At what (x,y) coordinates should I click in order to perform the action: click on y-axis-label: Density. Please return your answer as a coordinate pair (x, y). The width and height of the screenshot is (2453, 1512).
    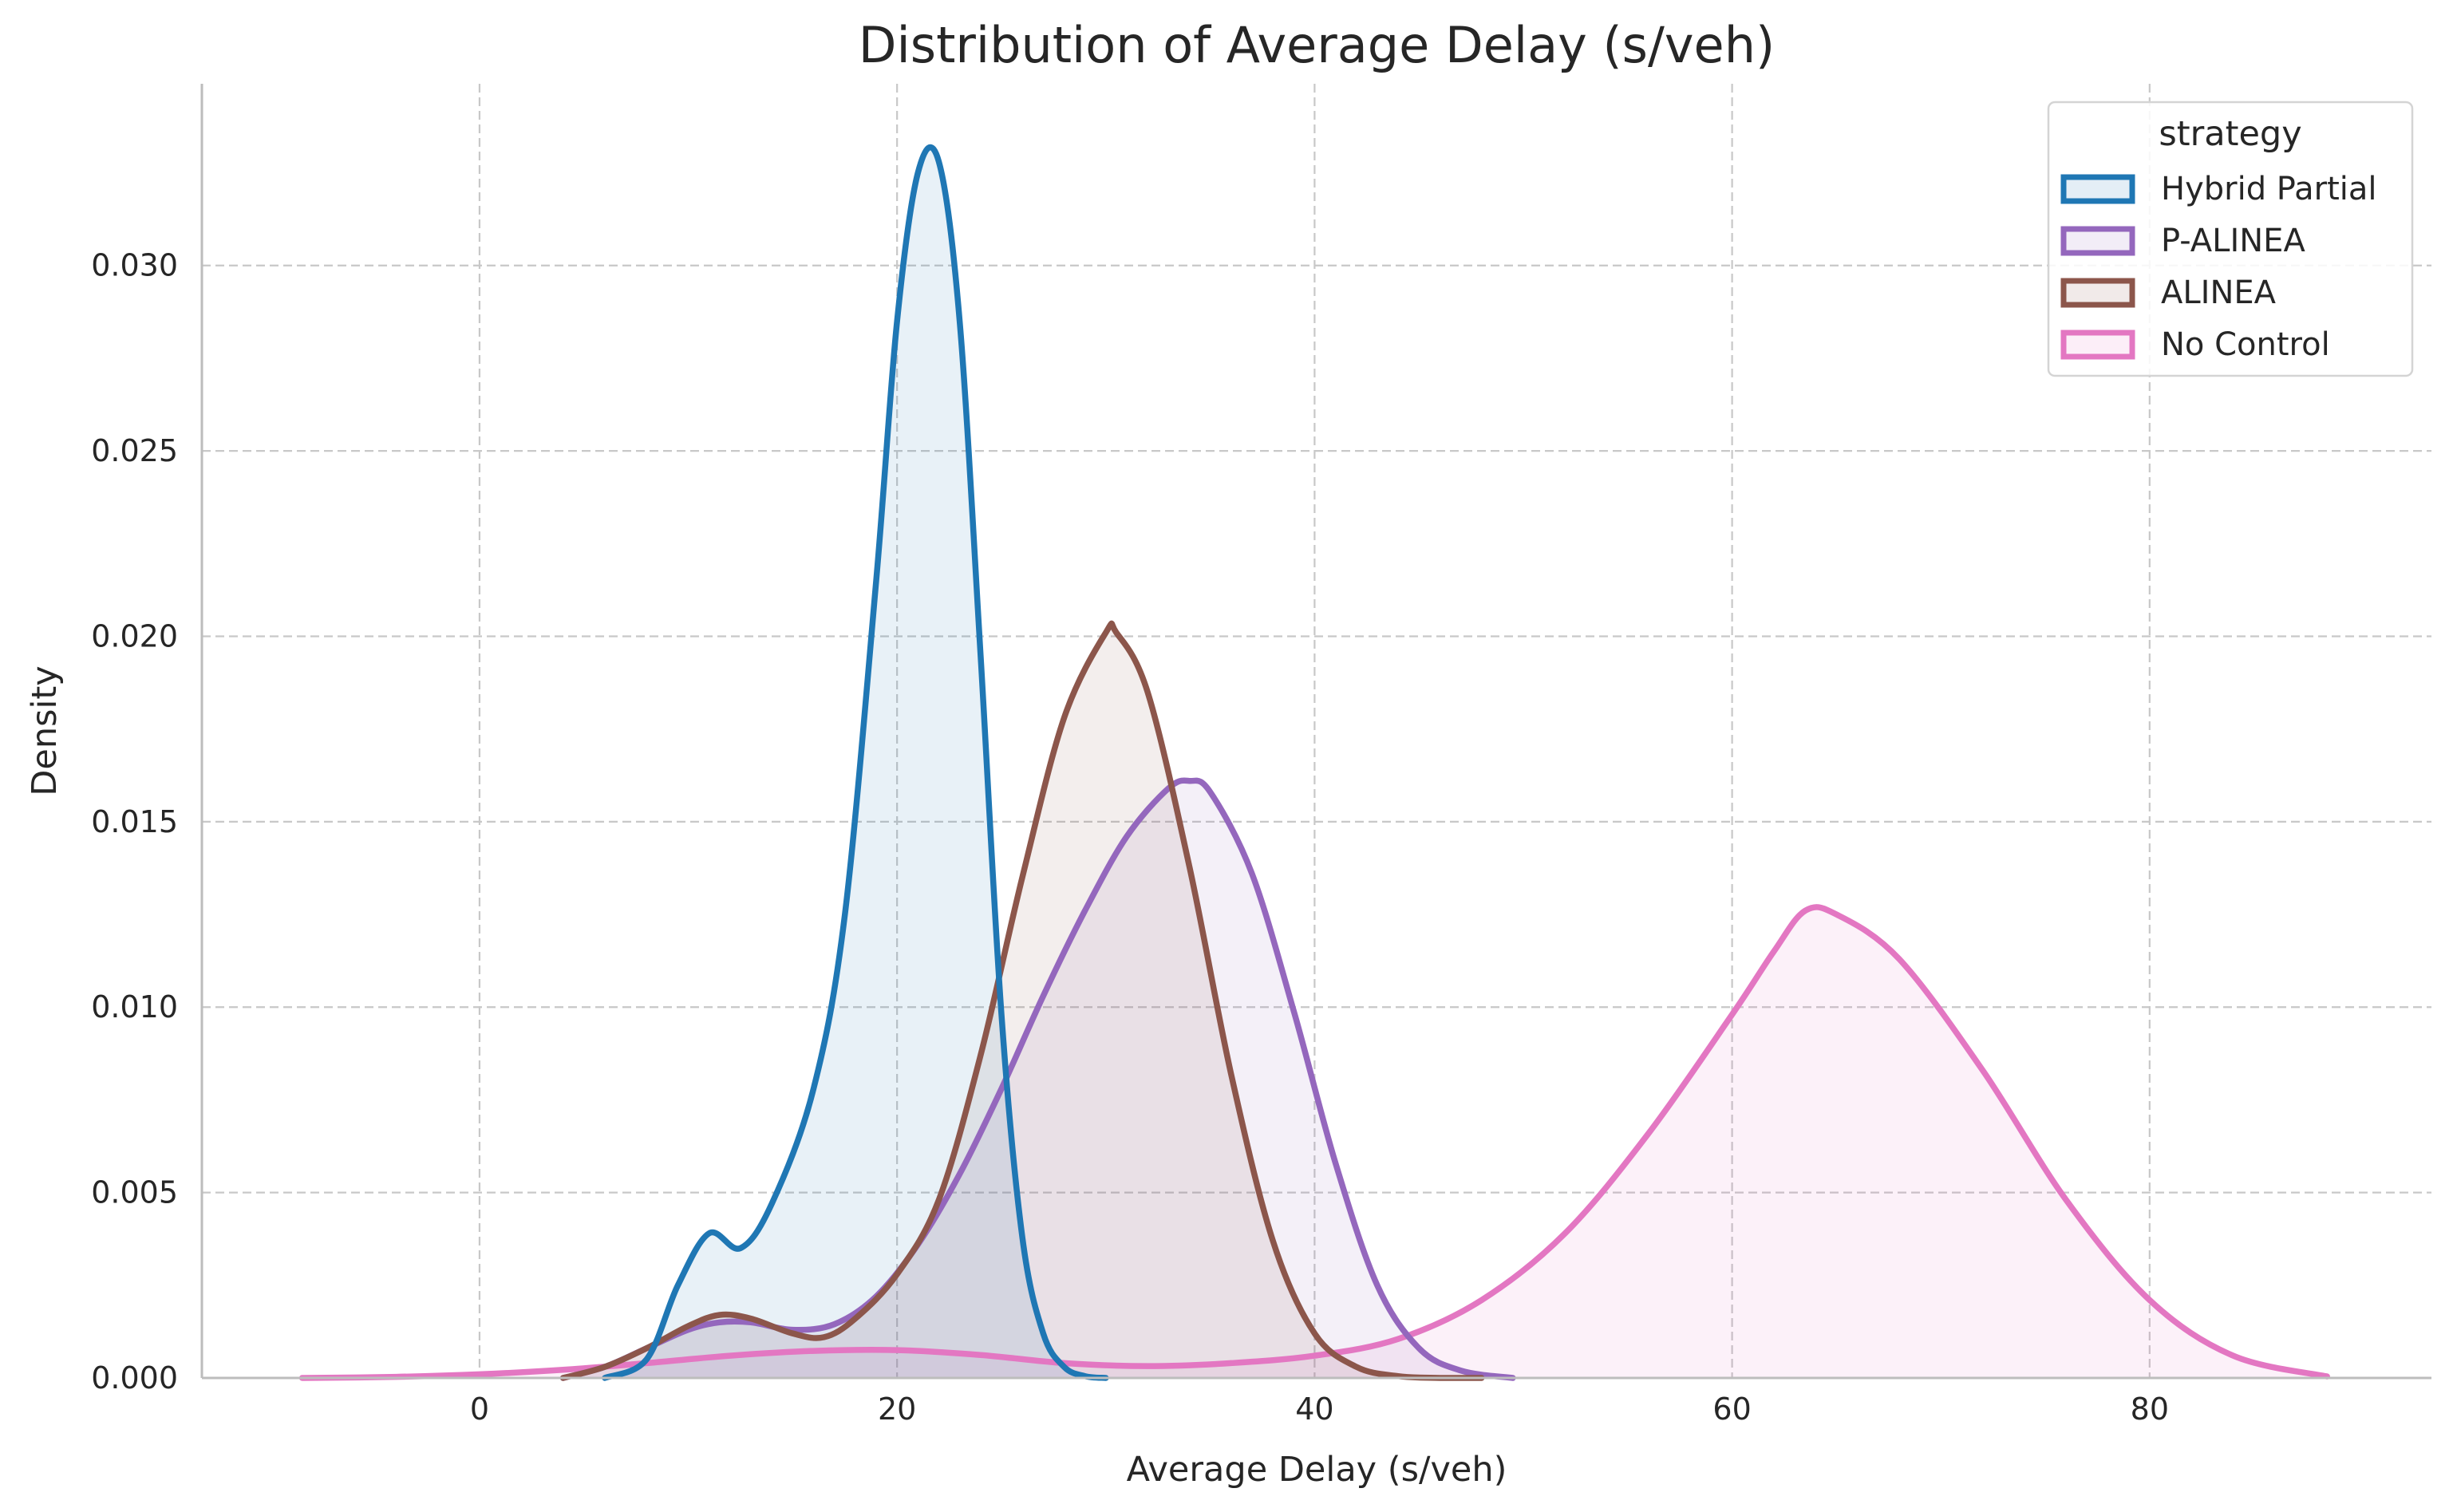
    Looking at the image, I should click on (45, 730).